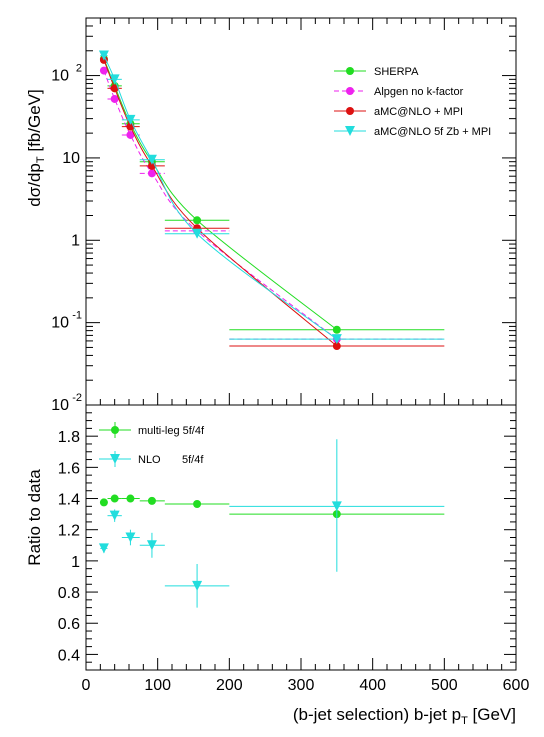 The width and height of the screenshot is (544, 737). Describe the element at coordinates (418, 112) in the screenshot. I see `legend-label: aMC@NLO + MPI` at that location.